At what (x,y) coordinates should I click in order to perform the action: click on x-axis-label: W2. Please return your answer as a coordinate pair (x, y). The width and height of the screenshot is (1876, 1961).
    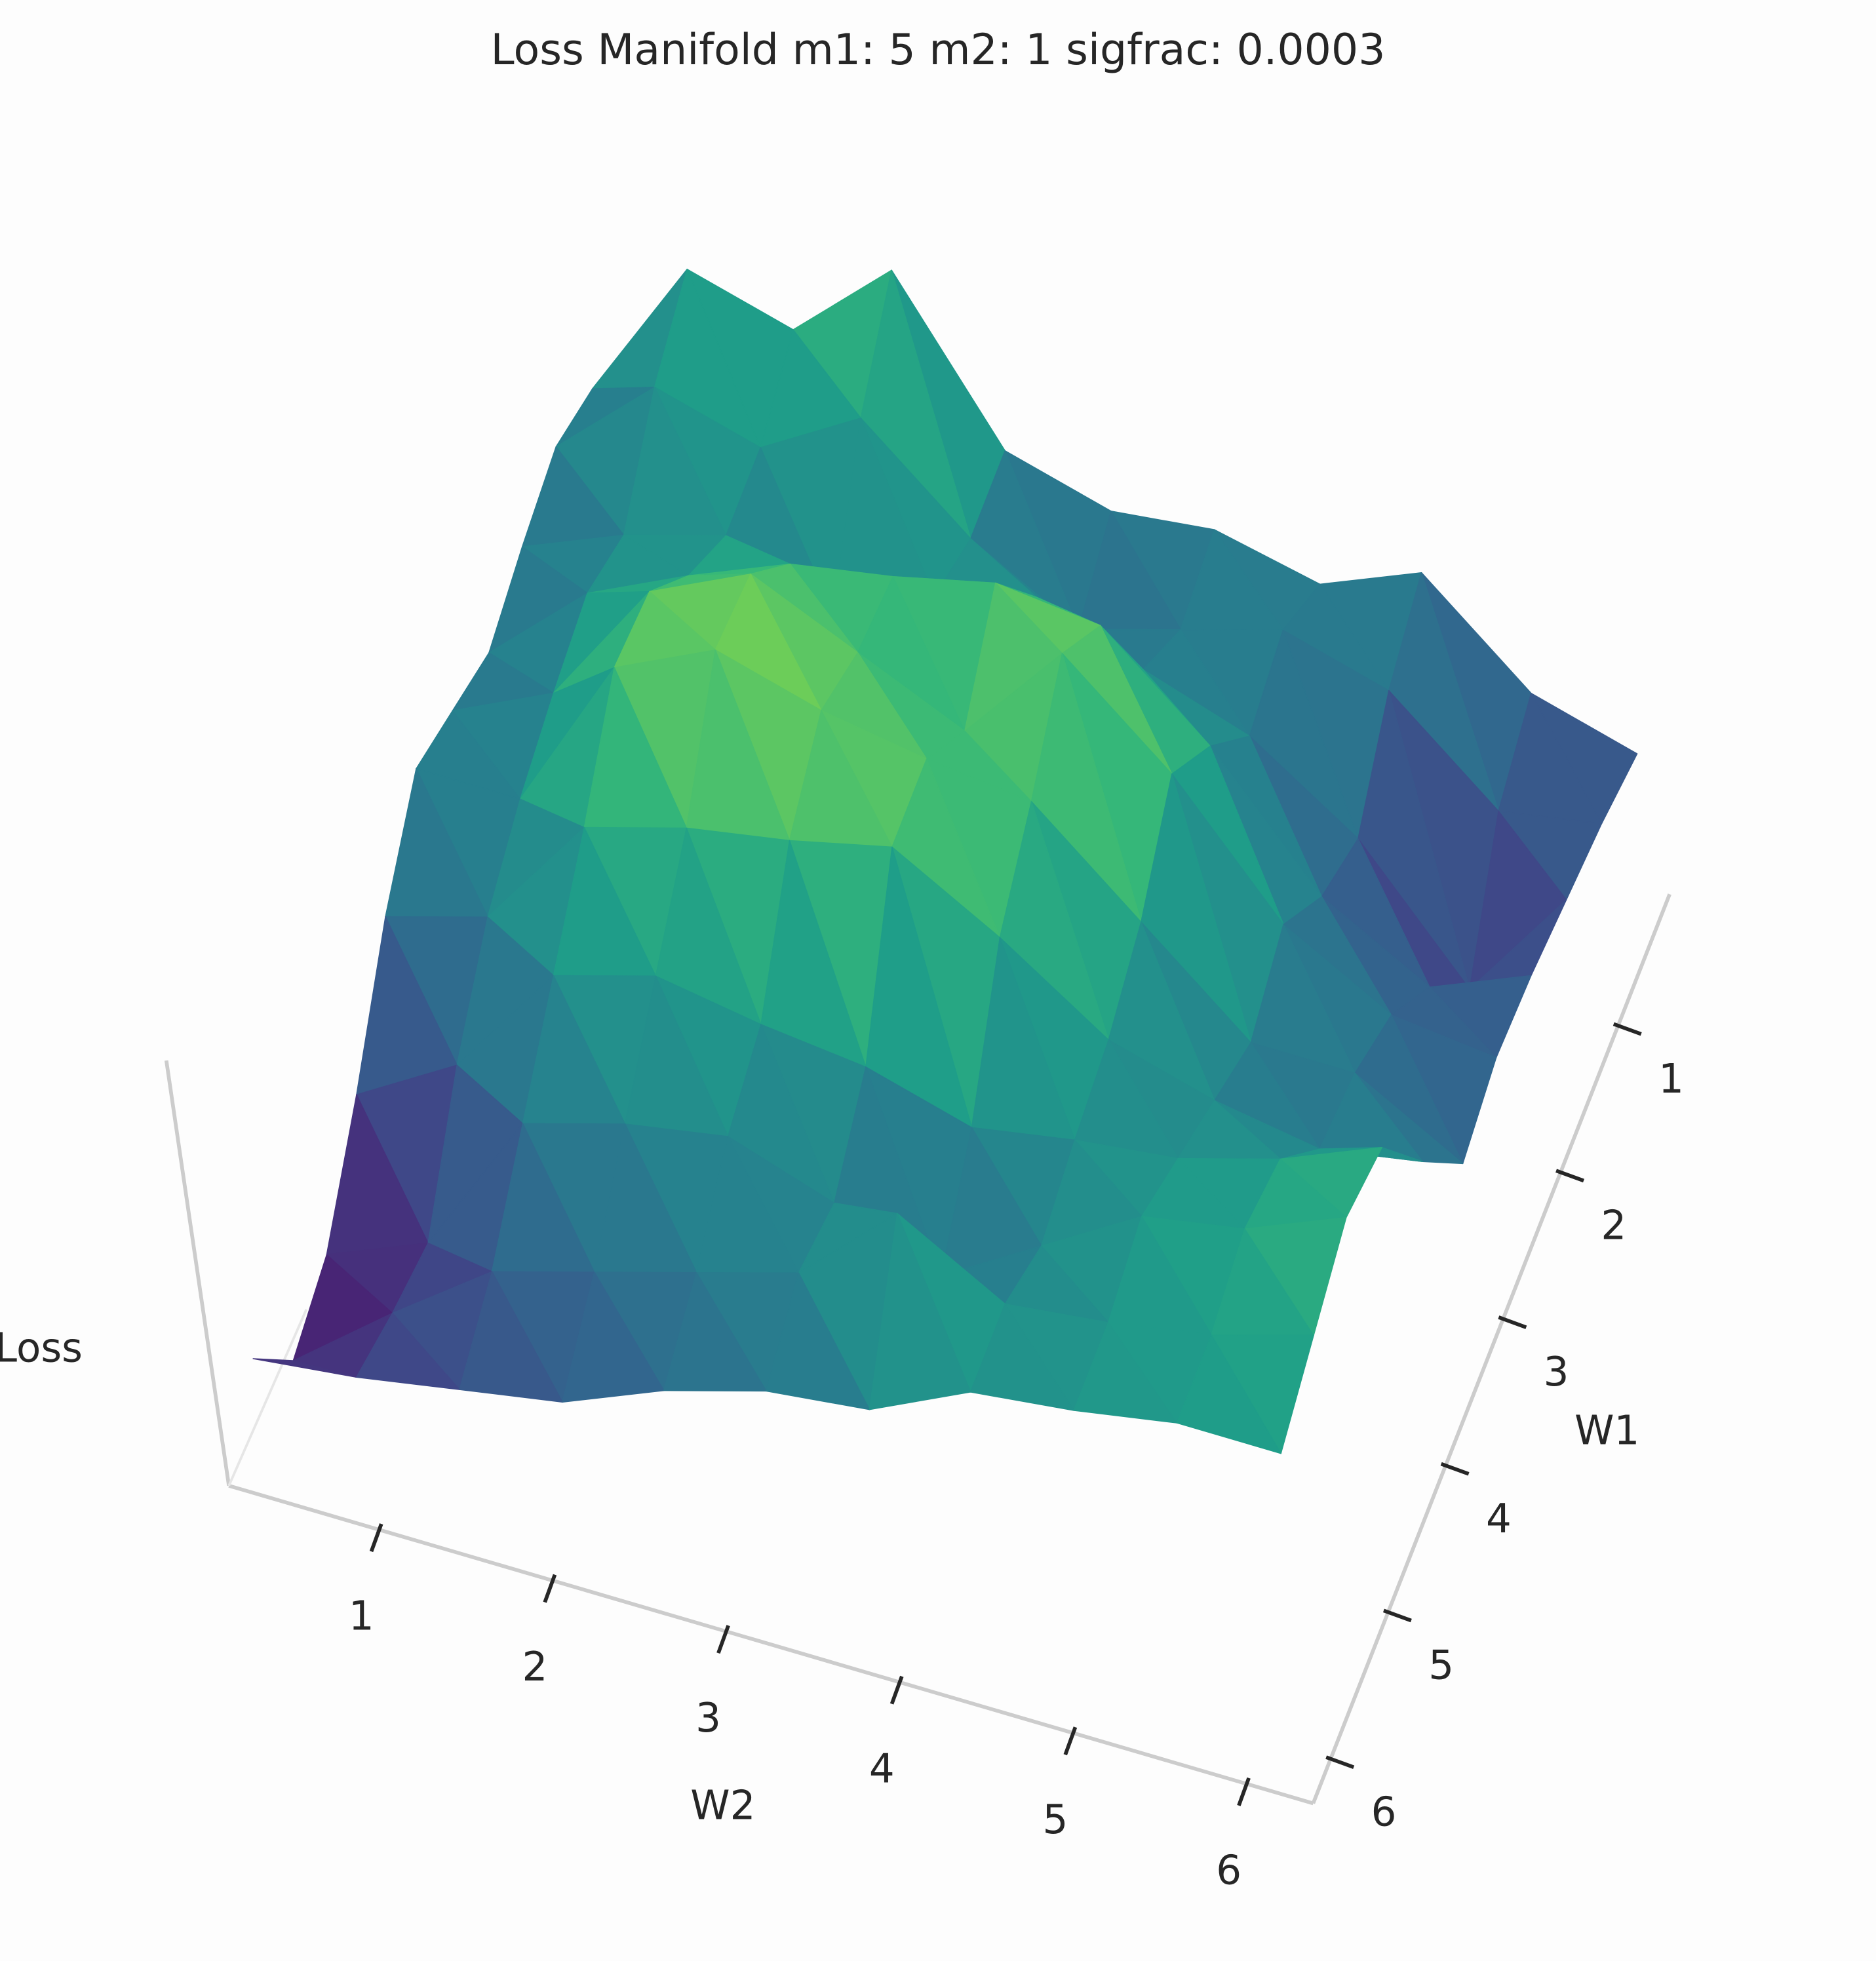
    Looking at the image, I should click on (722, 1806).